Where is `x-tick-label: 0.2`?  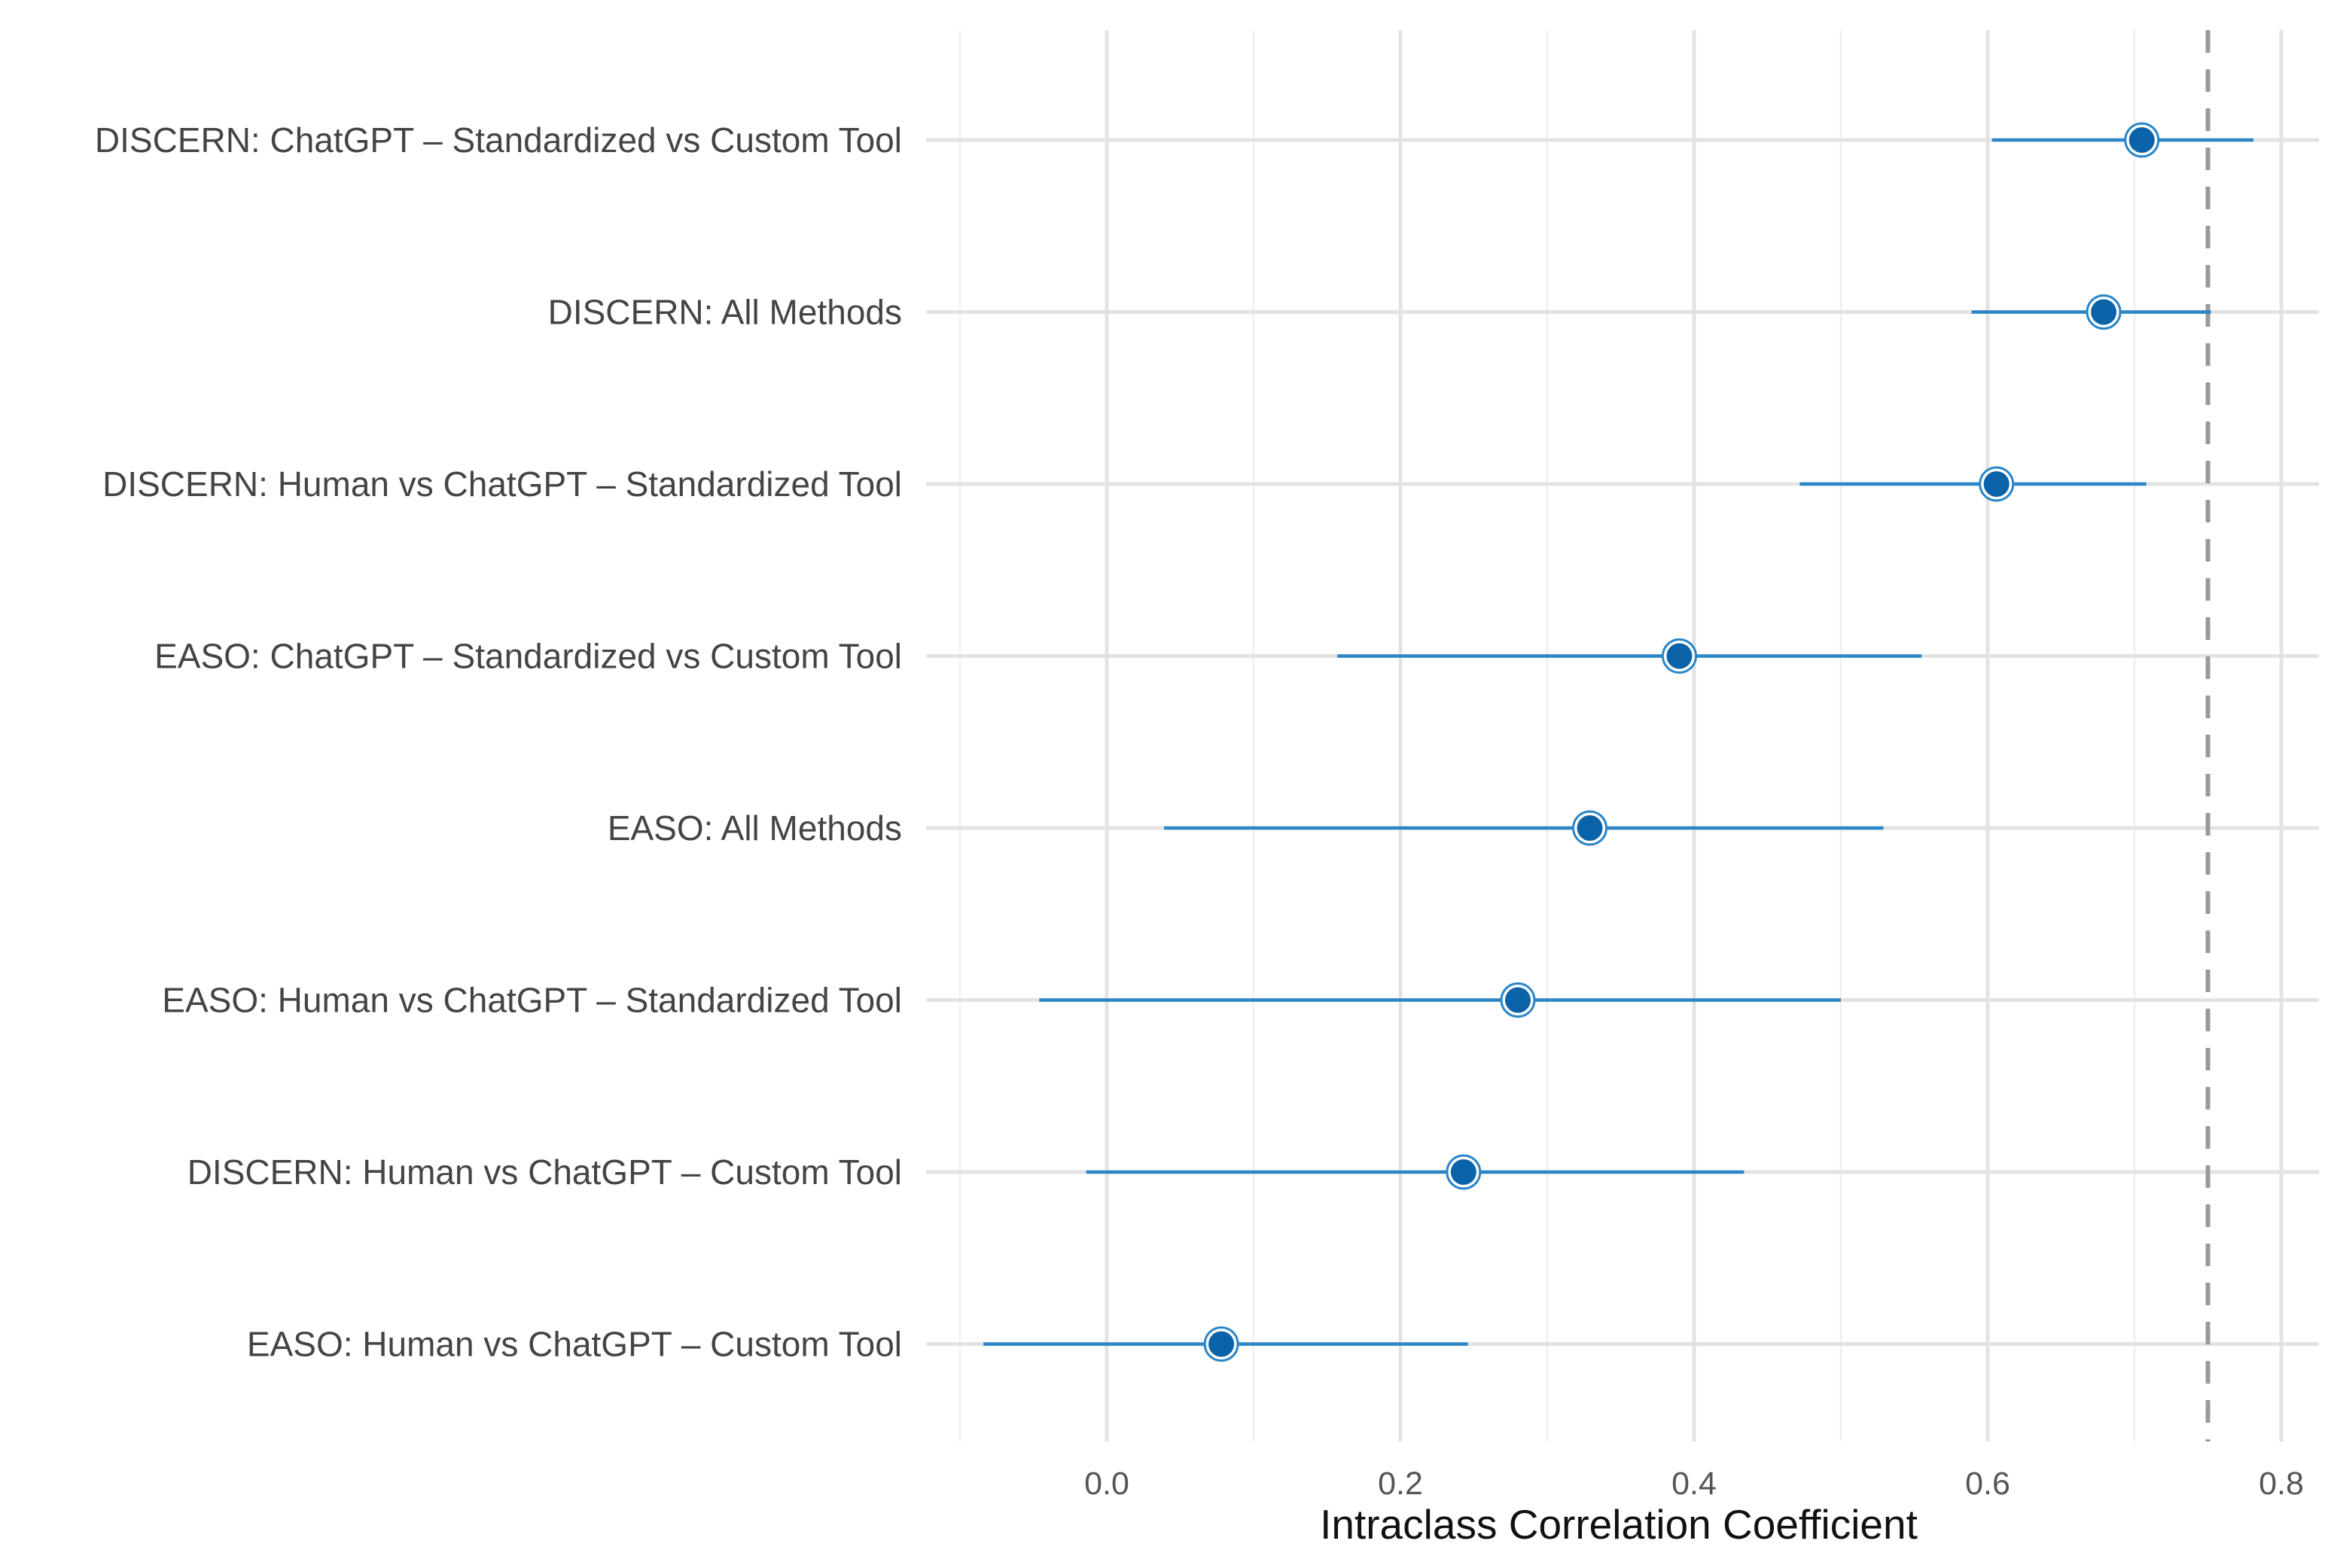 x-tick-label: 0.2 is located at coordinates (1400, 1484).